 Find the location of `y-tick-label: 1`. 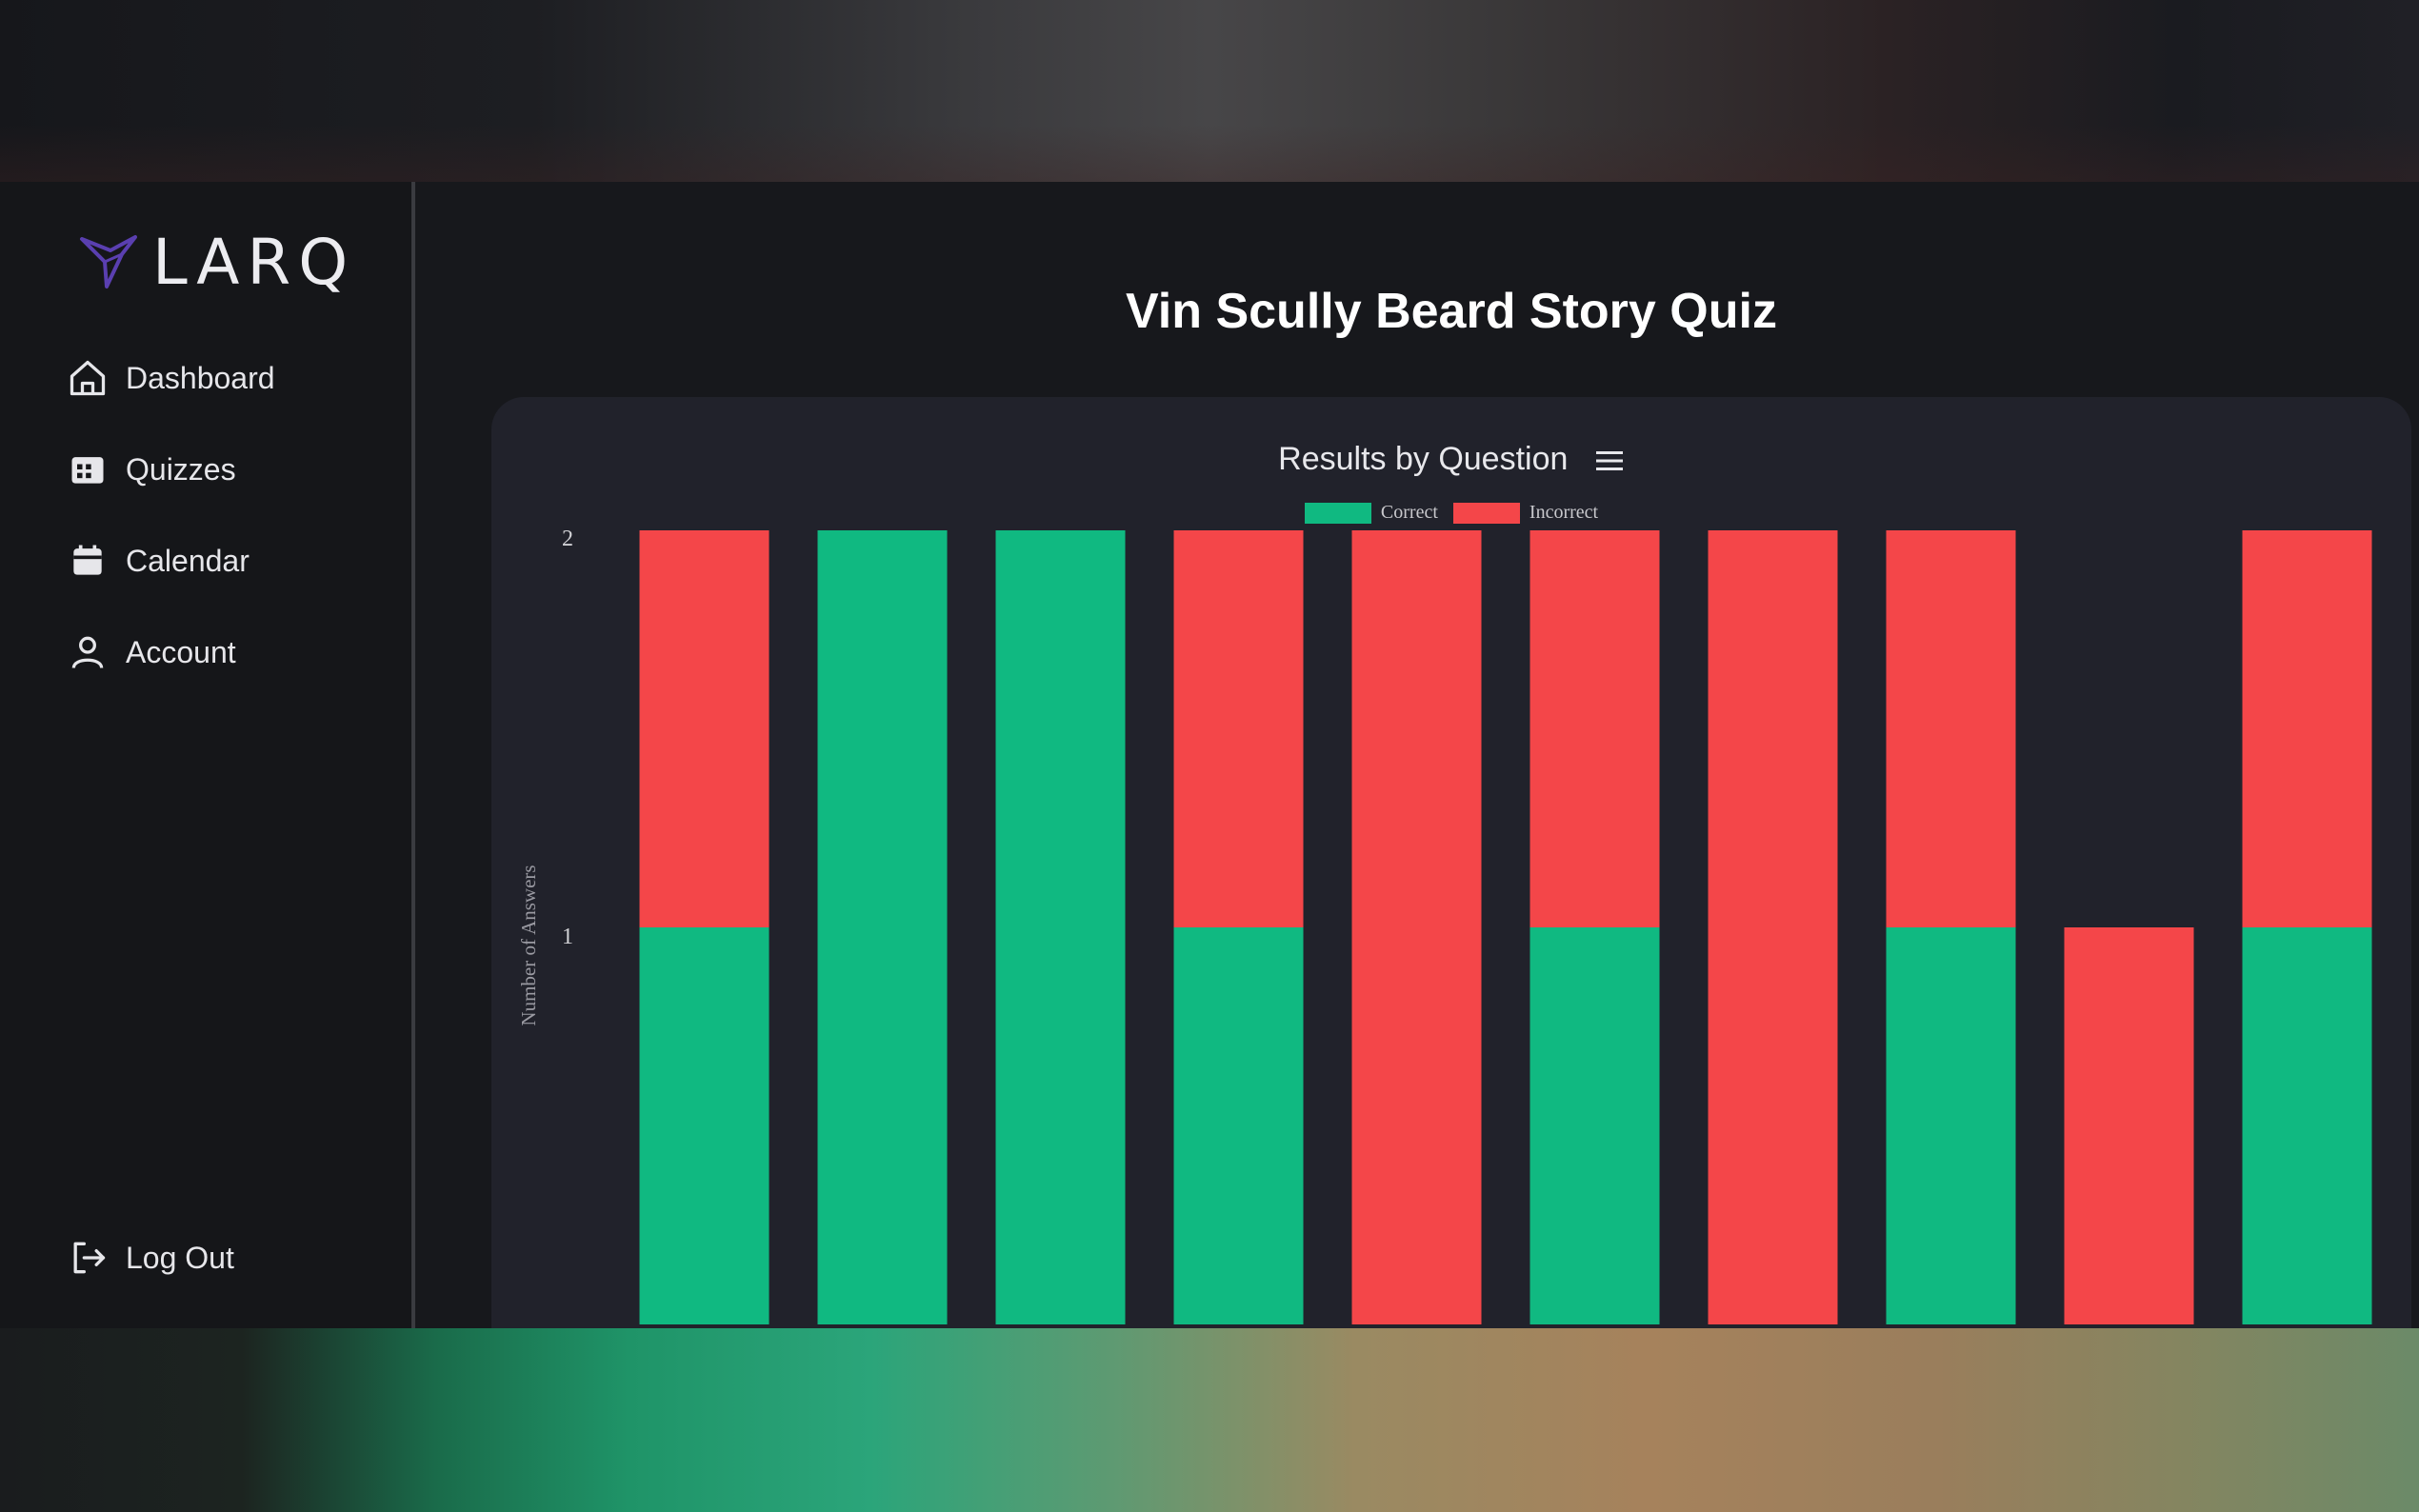

y-tick-label: 1 is located at coordinates (567, 937).